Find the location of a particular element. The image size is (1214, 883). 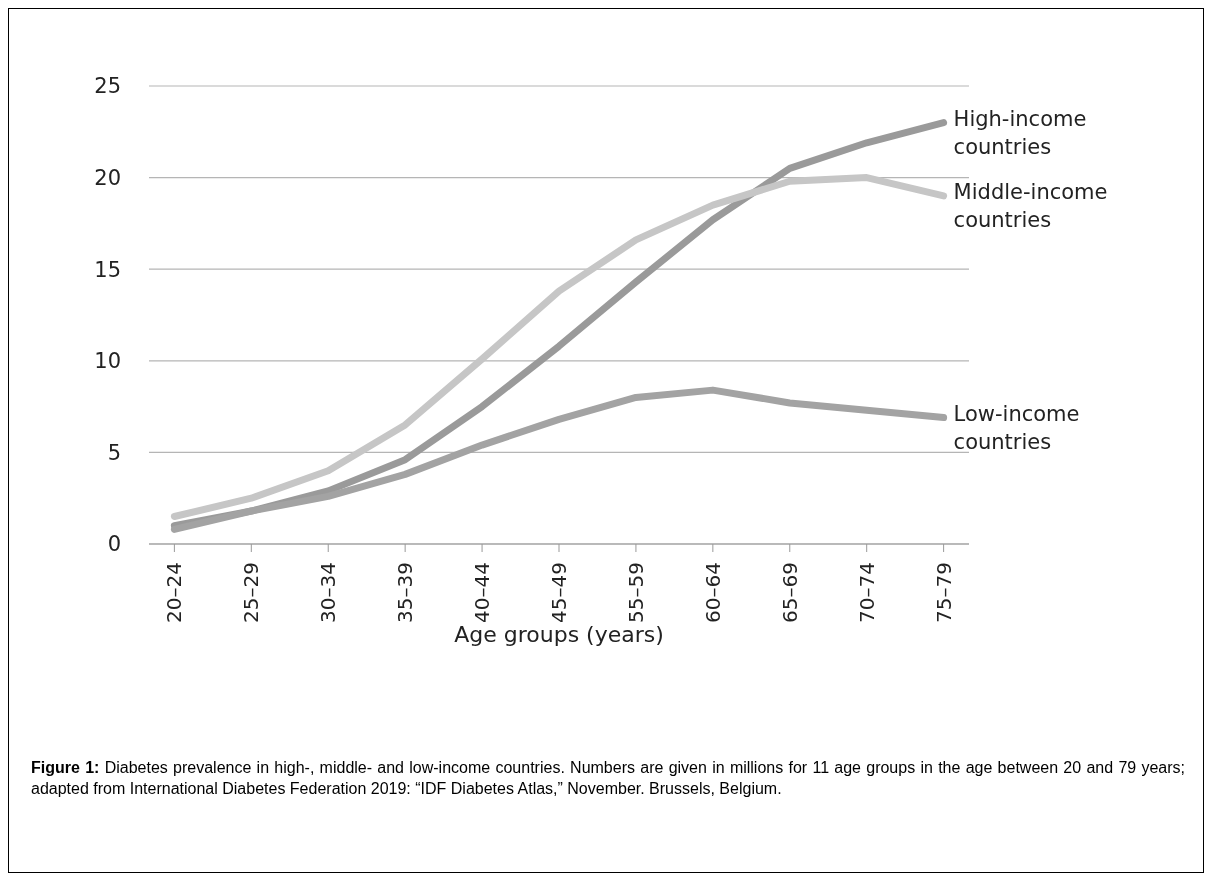

series-label: High-income countries is located at coordinates (1020, 132).